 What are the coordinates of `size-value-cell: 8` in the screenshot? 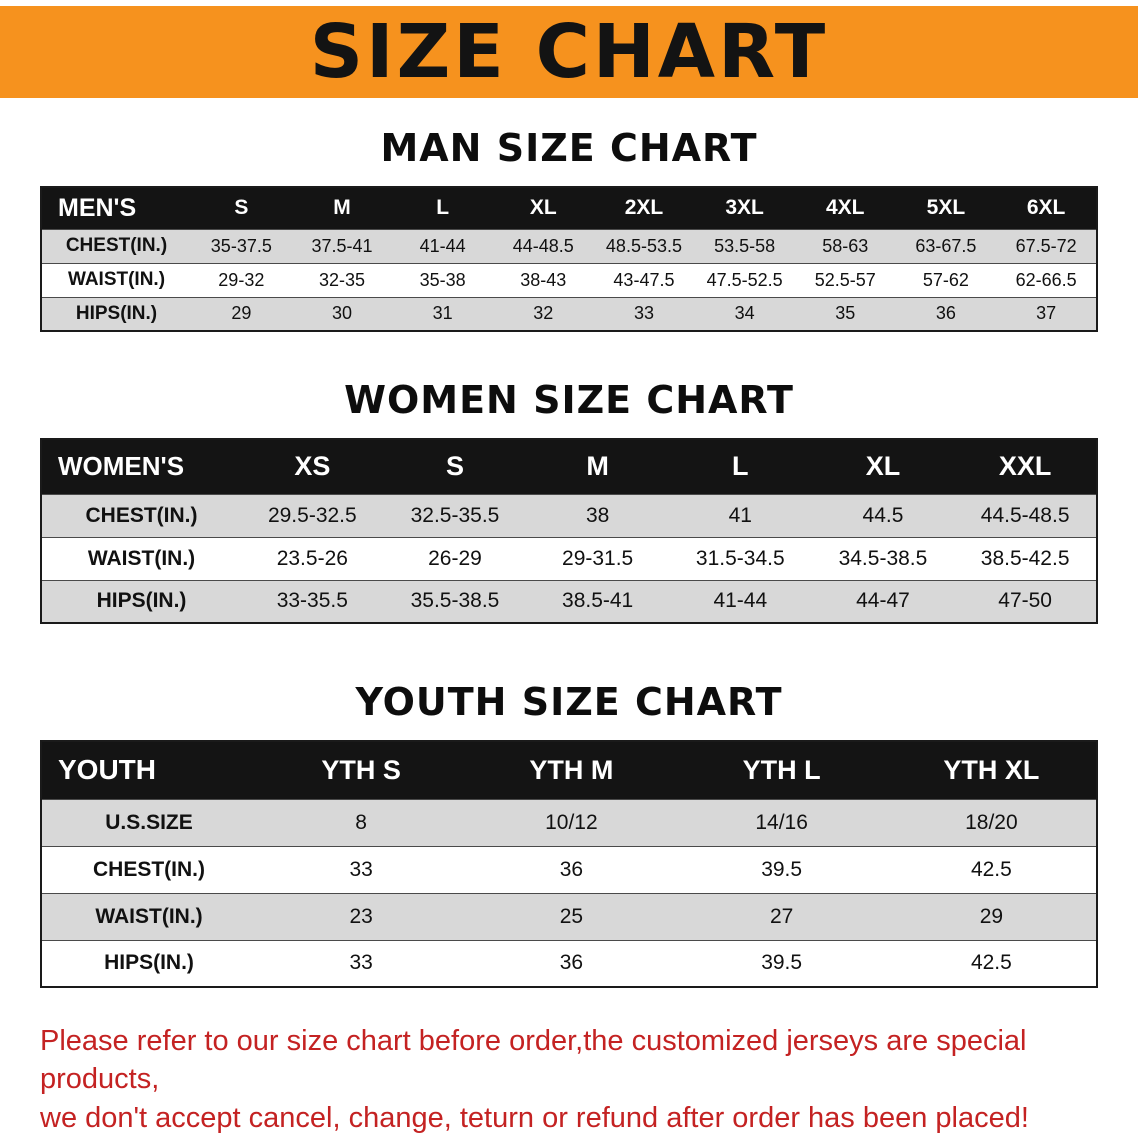 It's located at (361, 822).